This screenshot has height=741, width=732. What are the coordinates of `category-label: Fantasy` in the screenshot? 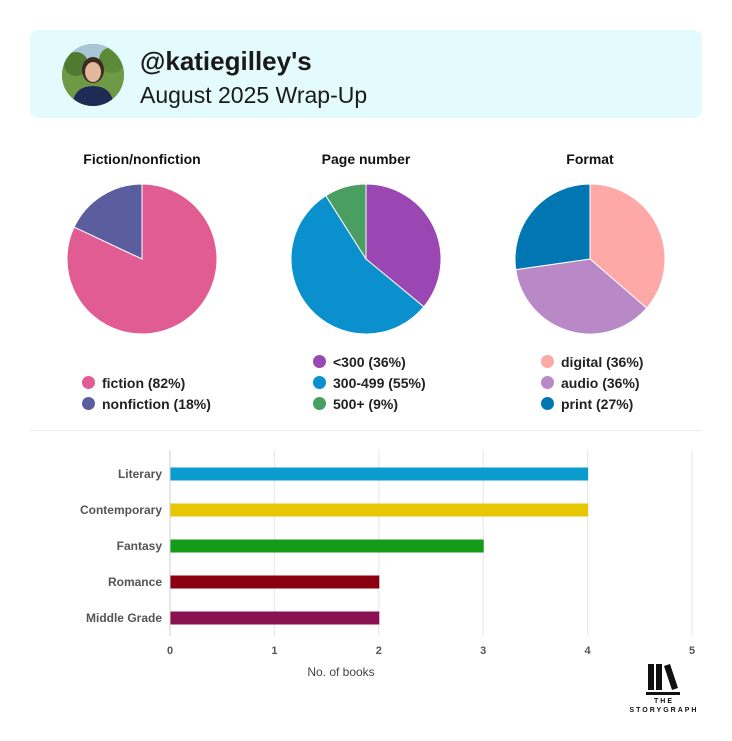 It's located at (140, 546).